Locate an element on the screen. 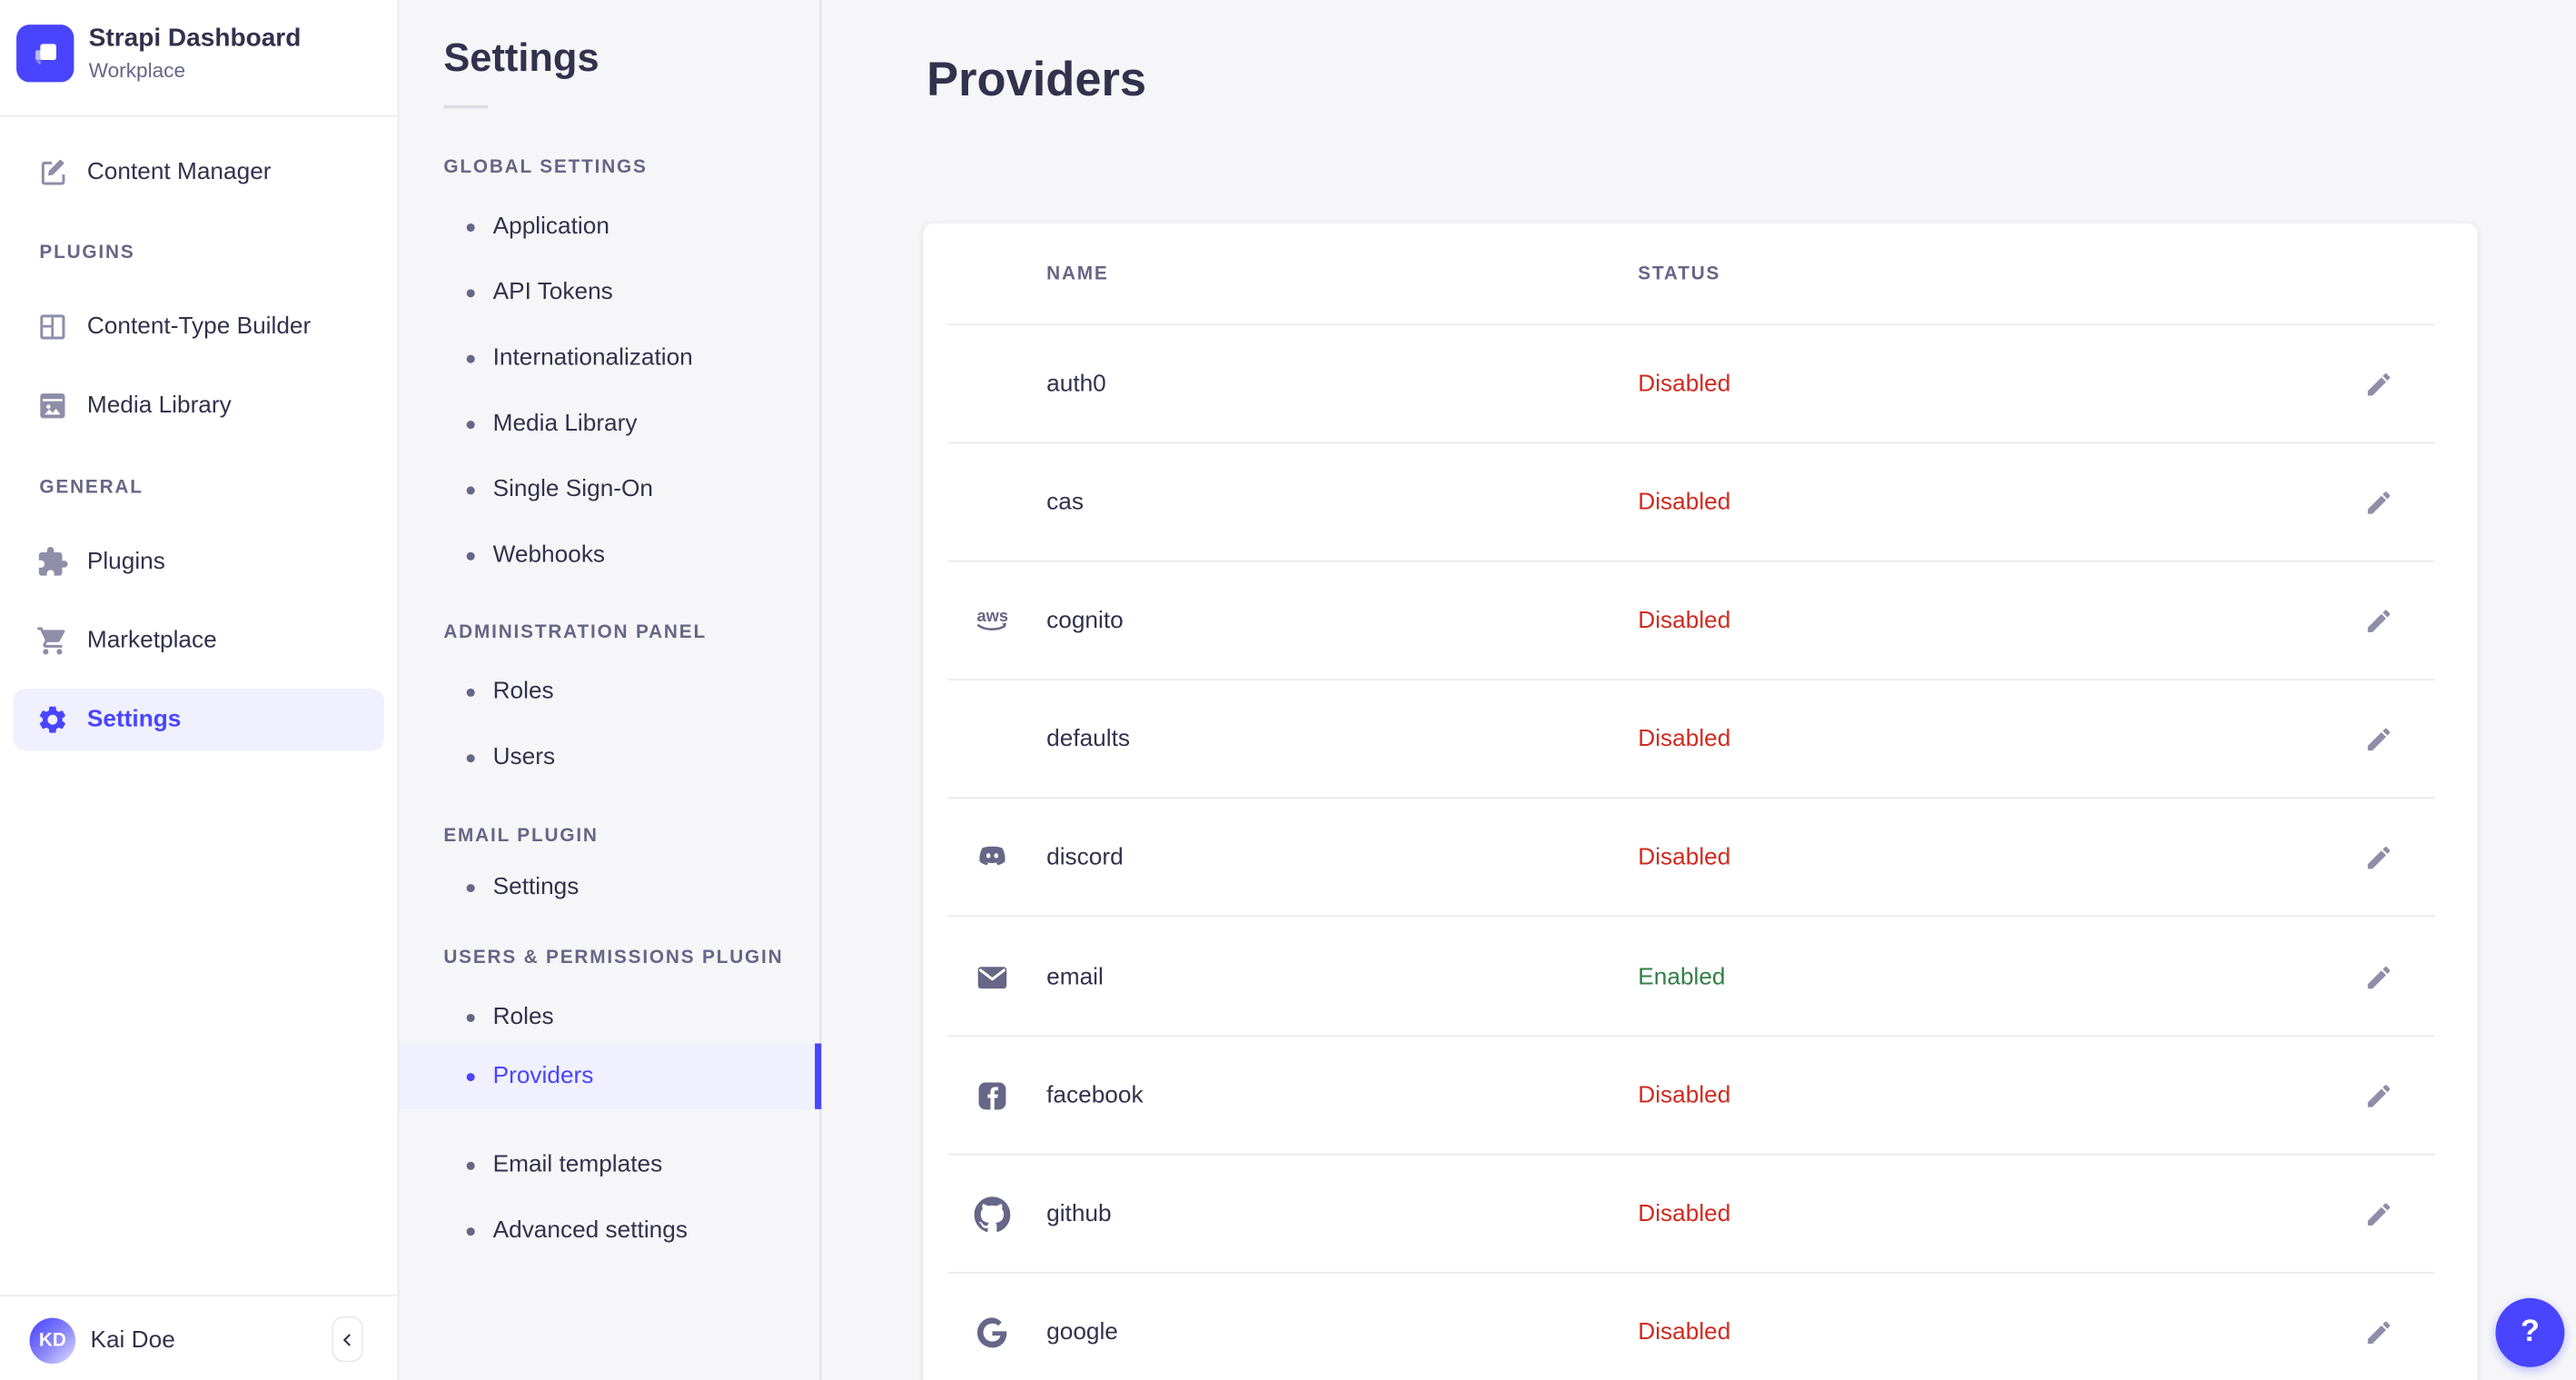  provider-name: facebook is located at coordinates (1095, 1095).